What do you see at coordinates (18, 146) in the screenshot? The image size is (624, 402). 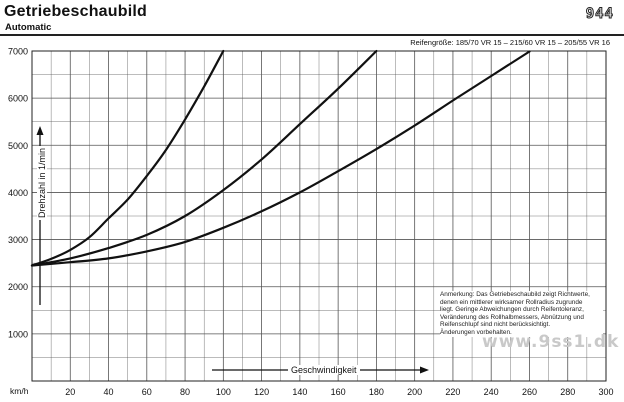 I see `y-tick-label: 5000` at bounding box center [18, 146].